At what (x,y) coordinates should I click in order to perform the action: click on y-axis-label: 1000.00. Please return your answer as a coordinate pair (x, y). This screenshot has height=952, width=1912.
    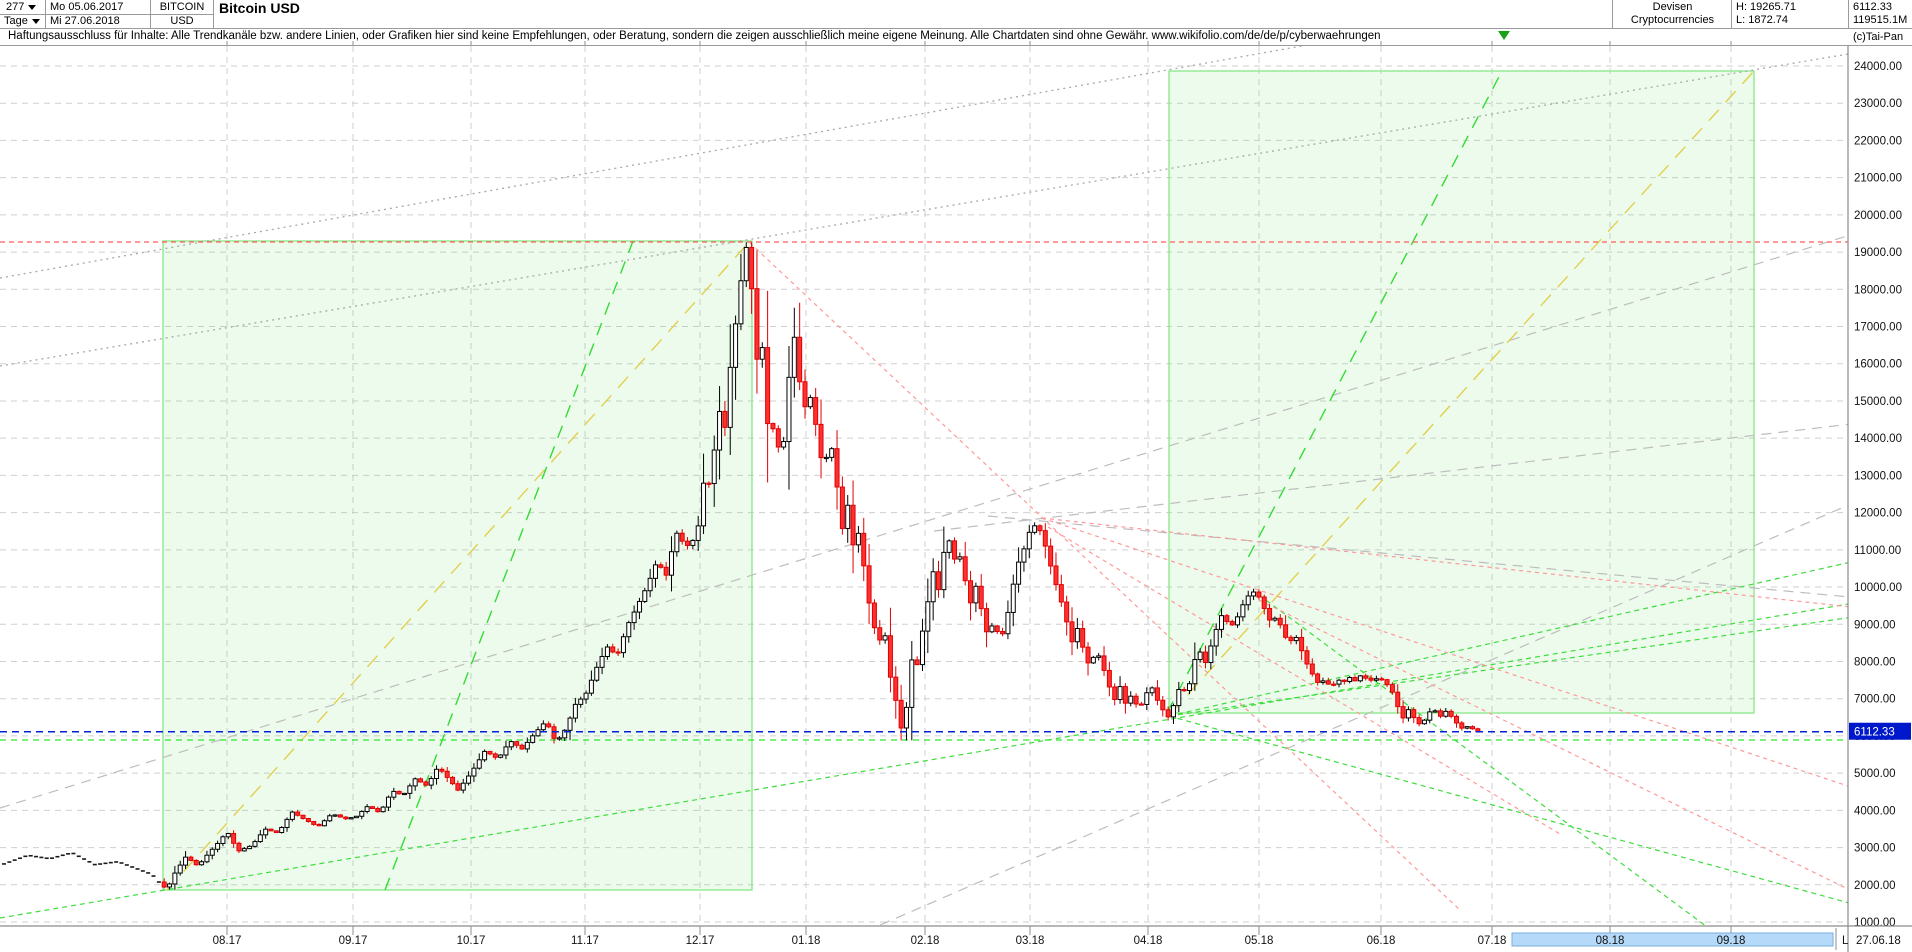
    Looking at the image, I should click on (1875, 923).